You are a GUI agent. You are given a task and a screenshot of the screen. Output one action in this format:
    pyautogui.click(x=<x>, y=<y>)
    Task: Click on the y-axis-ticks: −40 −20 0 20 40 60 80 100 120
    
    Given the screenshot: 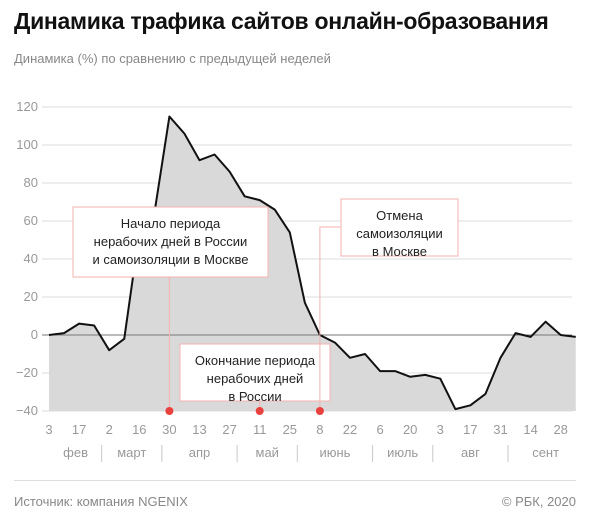 What is the action you would take?
    pyautogui.click(x=27, y=258)
    